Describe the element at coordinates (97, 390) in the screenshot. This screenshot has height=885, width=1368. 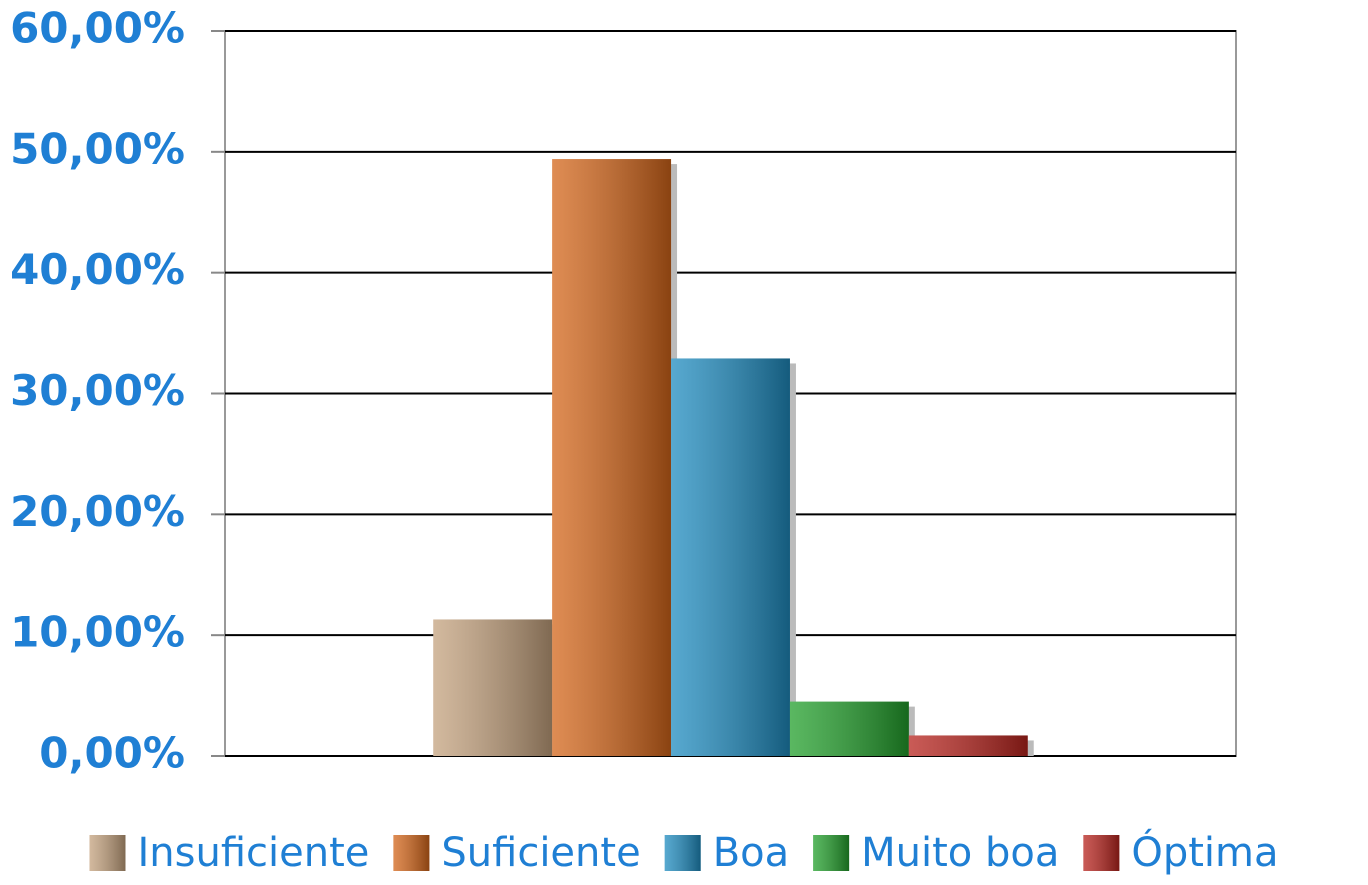
I see `y-tick-label: 30,00%` at that location.